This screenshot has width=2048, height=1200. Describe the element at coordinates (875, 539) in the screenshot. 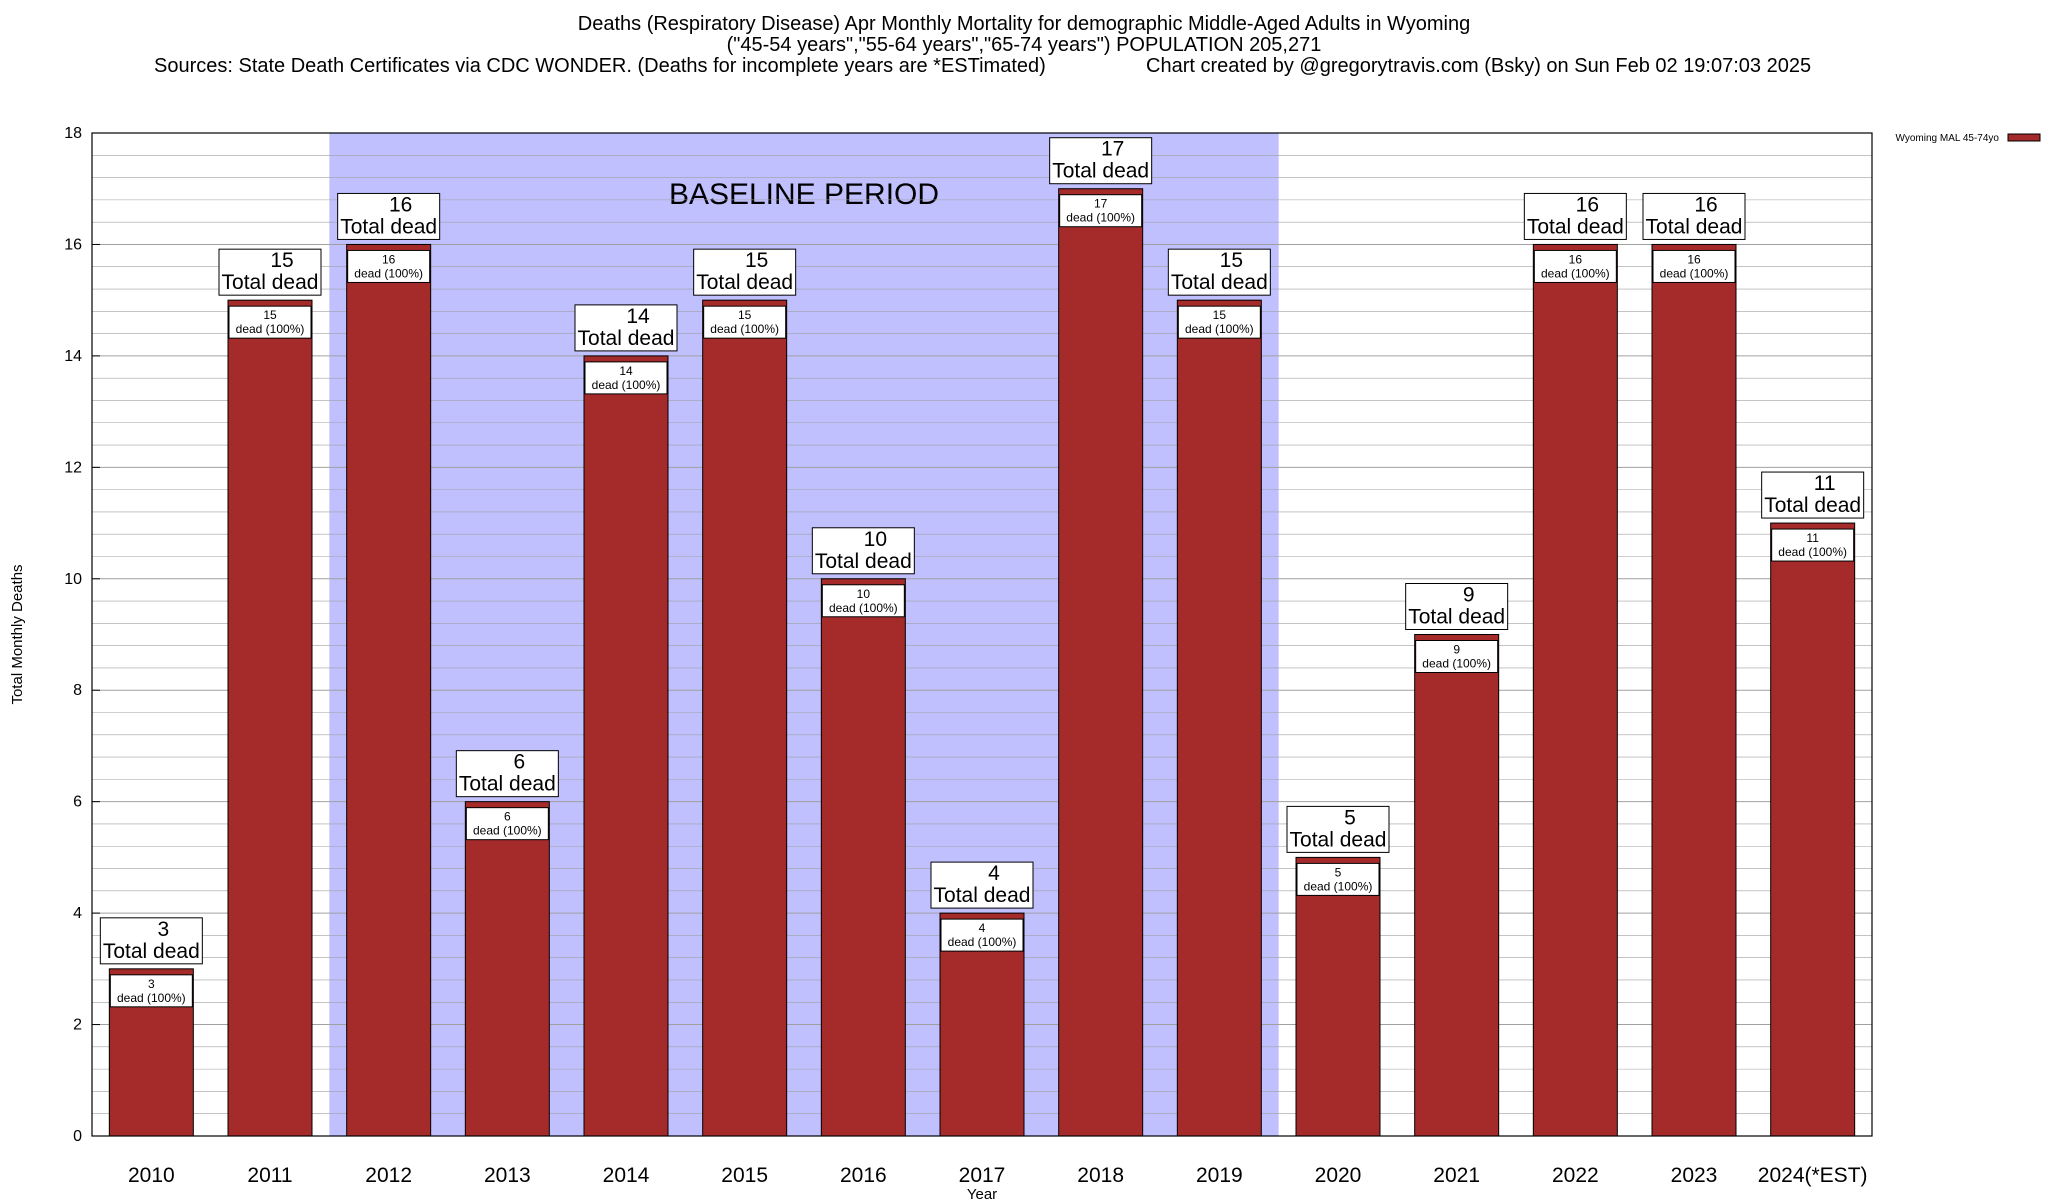

I see `total-value-label: 10` at that location.